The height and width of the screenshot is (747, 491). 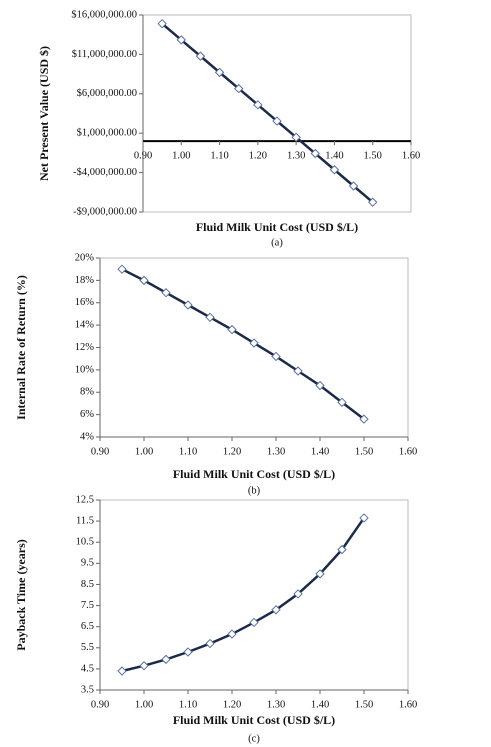 What do you see at coordinates (85, 542) in the screenshot?
I see `y-tick-label: 10.5` at bounding box center [85, 542].